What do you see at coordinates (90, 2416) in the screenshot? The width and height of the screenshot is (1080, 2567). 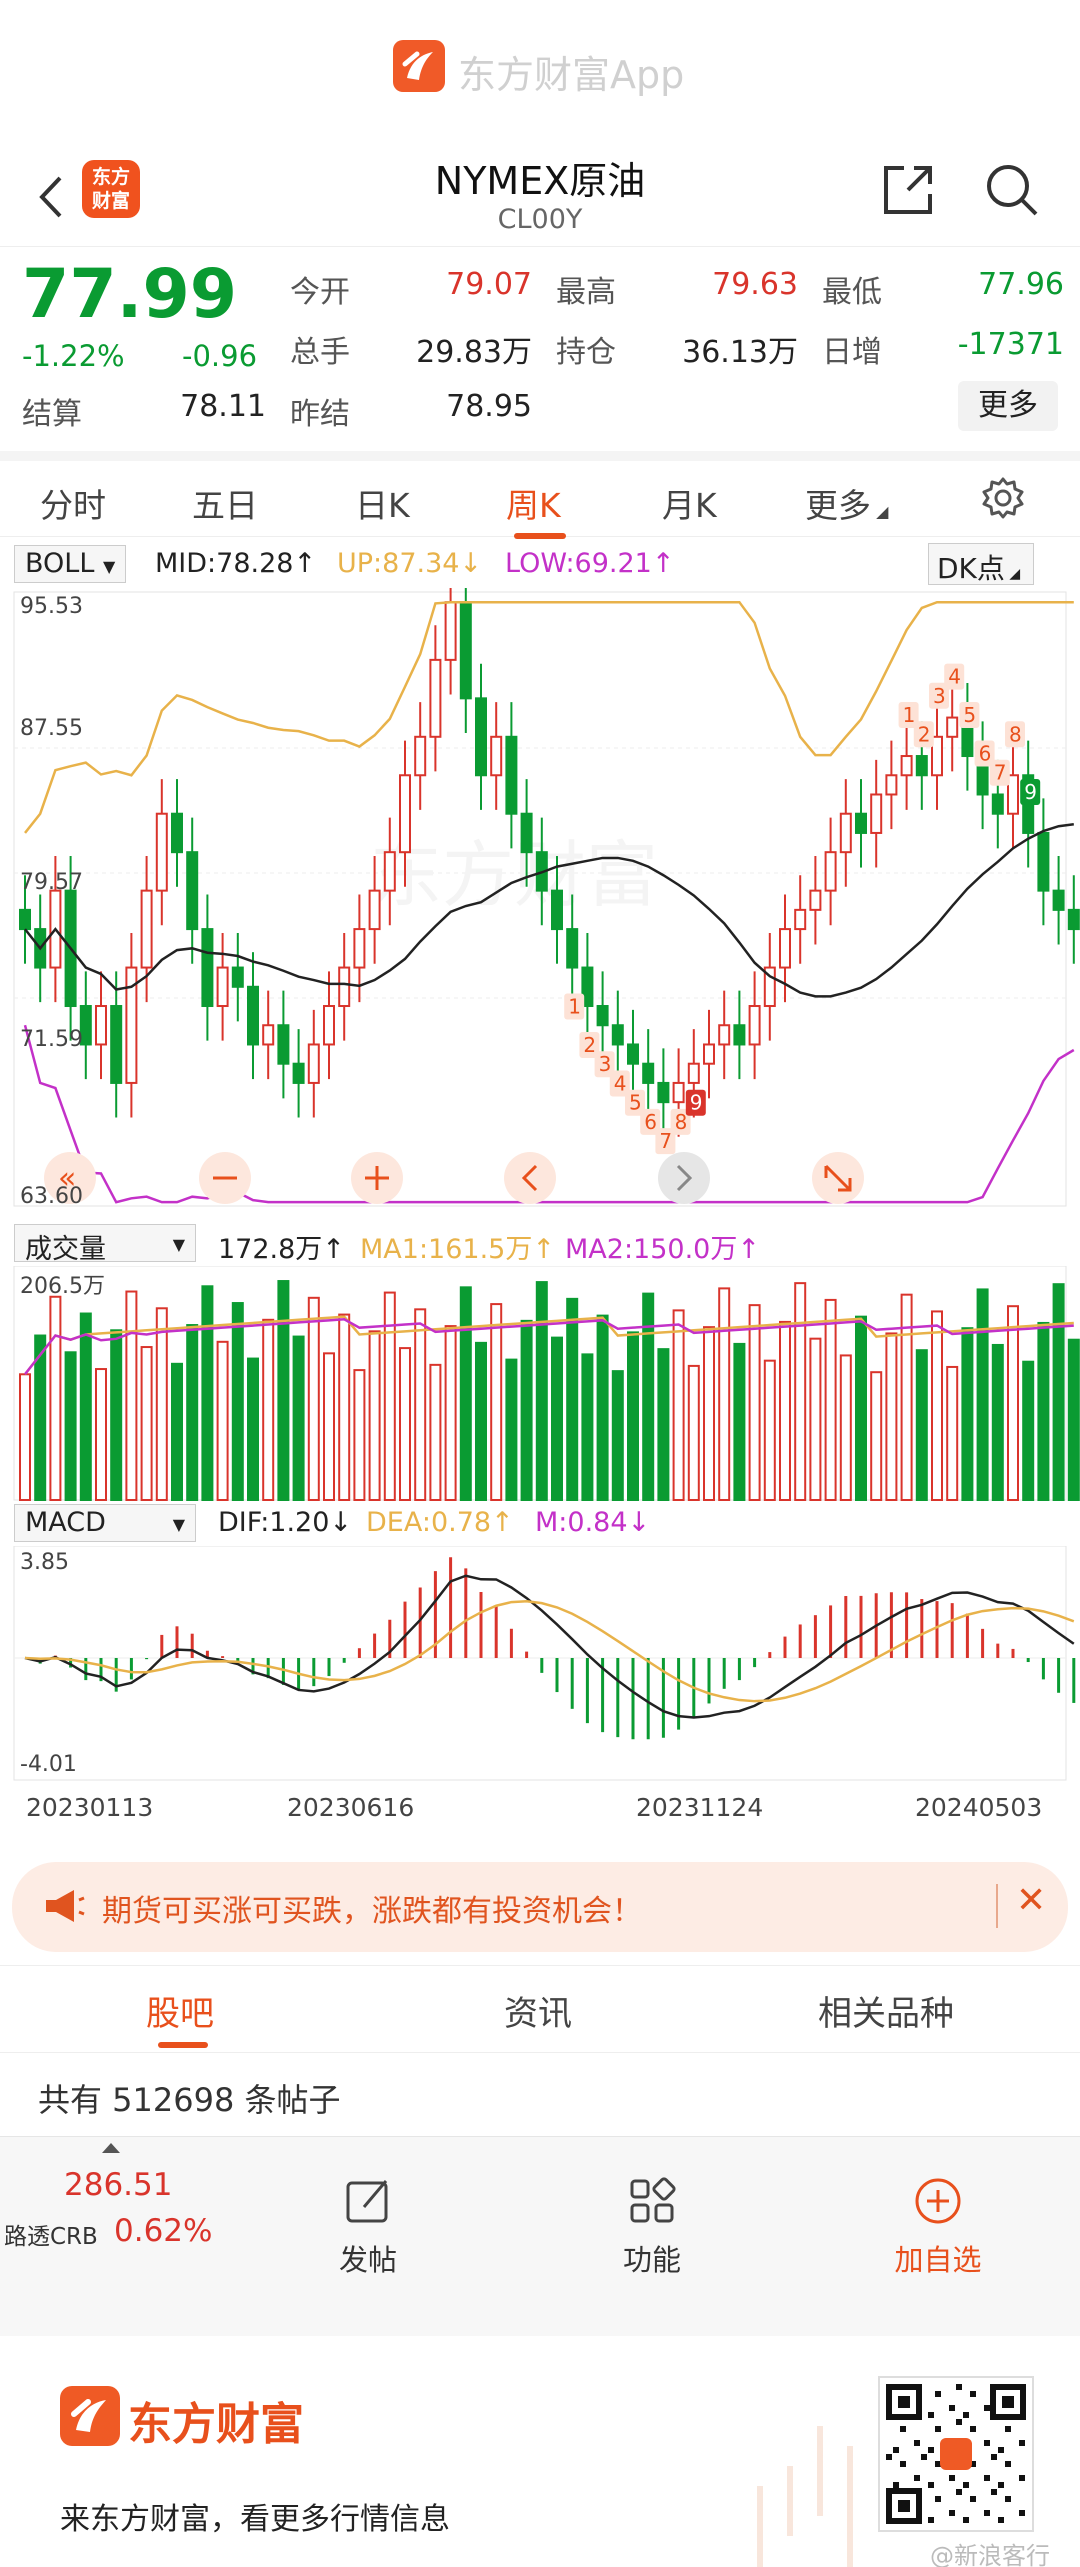 I see `eastmoney-logo-icon` at bounding box center [90, 2416].